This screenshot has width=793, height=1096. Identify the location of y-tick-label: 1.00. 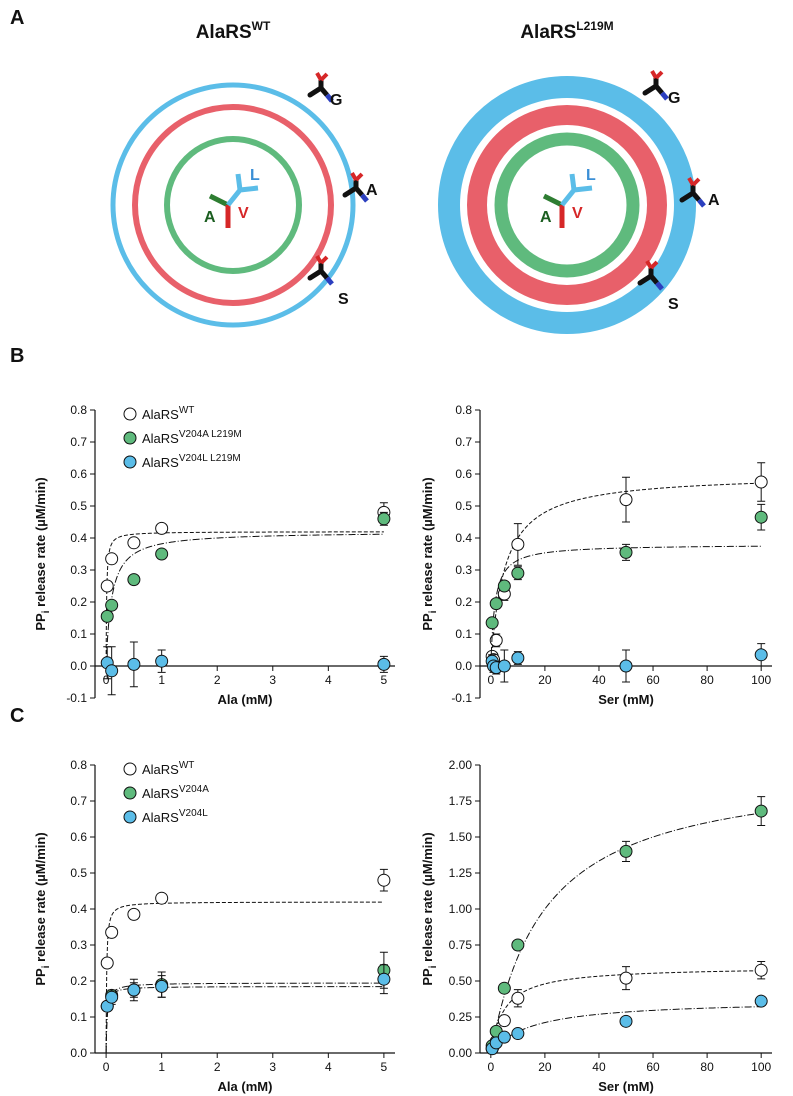
(461, 909).